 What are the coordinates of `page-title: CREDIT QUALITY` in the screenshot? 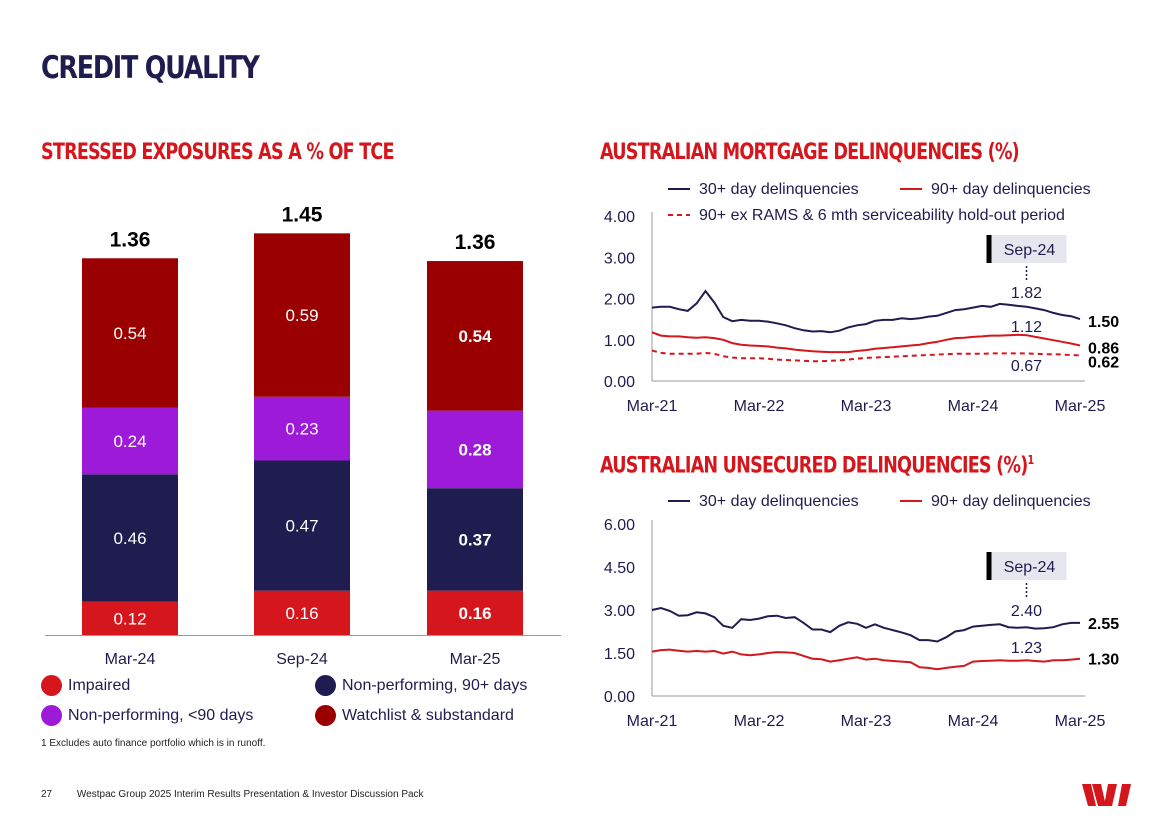 It's located at (150, 68).